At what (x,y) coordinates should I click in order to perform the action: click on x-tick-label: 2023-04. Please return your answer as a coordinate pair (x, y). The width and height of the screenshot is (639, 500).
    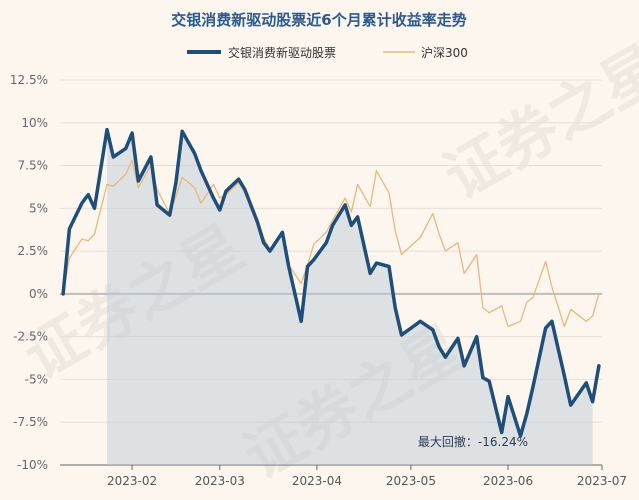
    Looking at the image, I should click on (317, 481).